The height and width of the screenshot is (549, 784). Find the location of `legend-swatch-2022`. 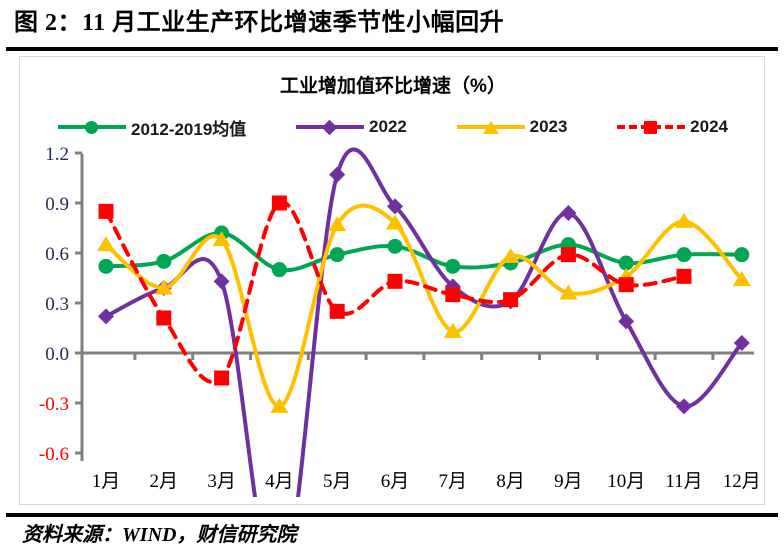

legend-swatch-2022 is located at coordinates (330, 127).